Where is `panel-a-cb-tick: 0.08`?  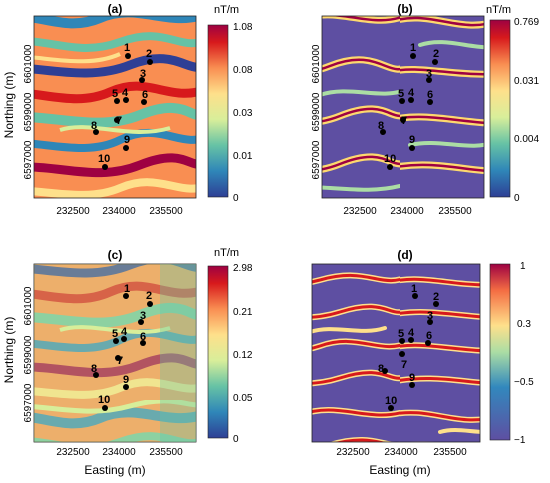
panel-a-cb-tick: 0.08 is located at coordinates (243, 70).